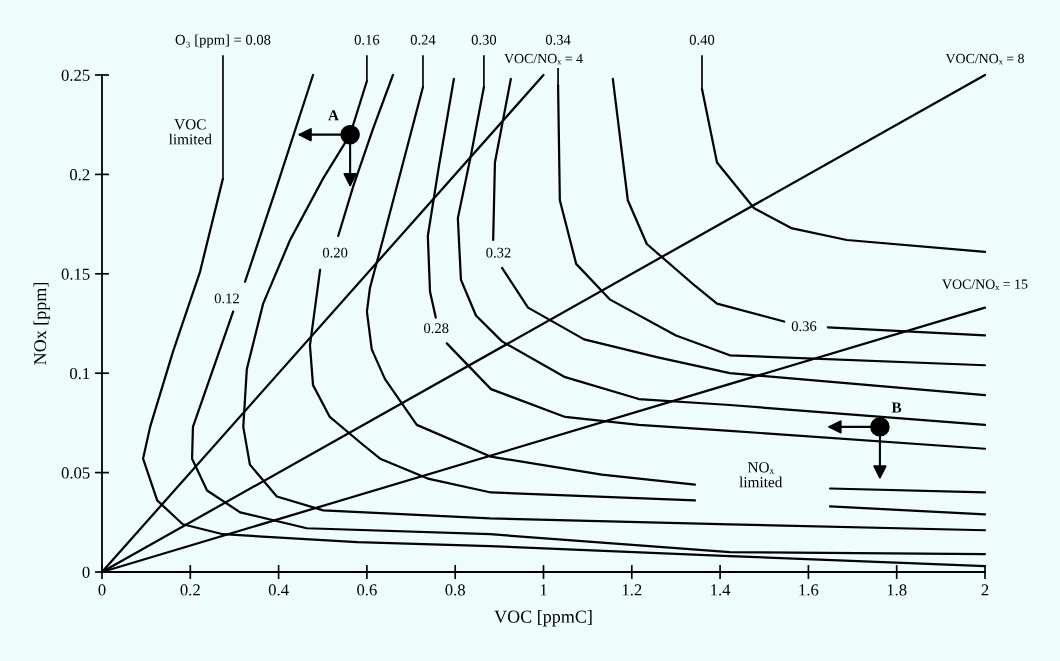 Image resolution: width=1060 pixels, height=661 pixels. Describe the element at coordinates (75, 75) in the screenshot. I see `y-tick-label: 0.25` at that location.